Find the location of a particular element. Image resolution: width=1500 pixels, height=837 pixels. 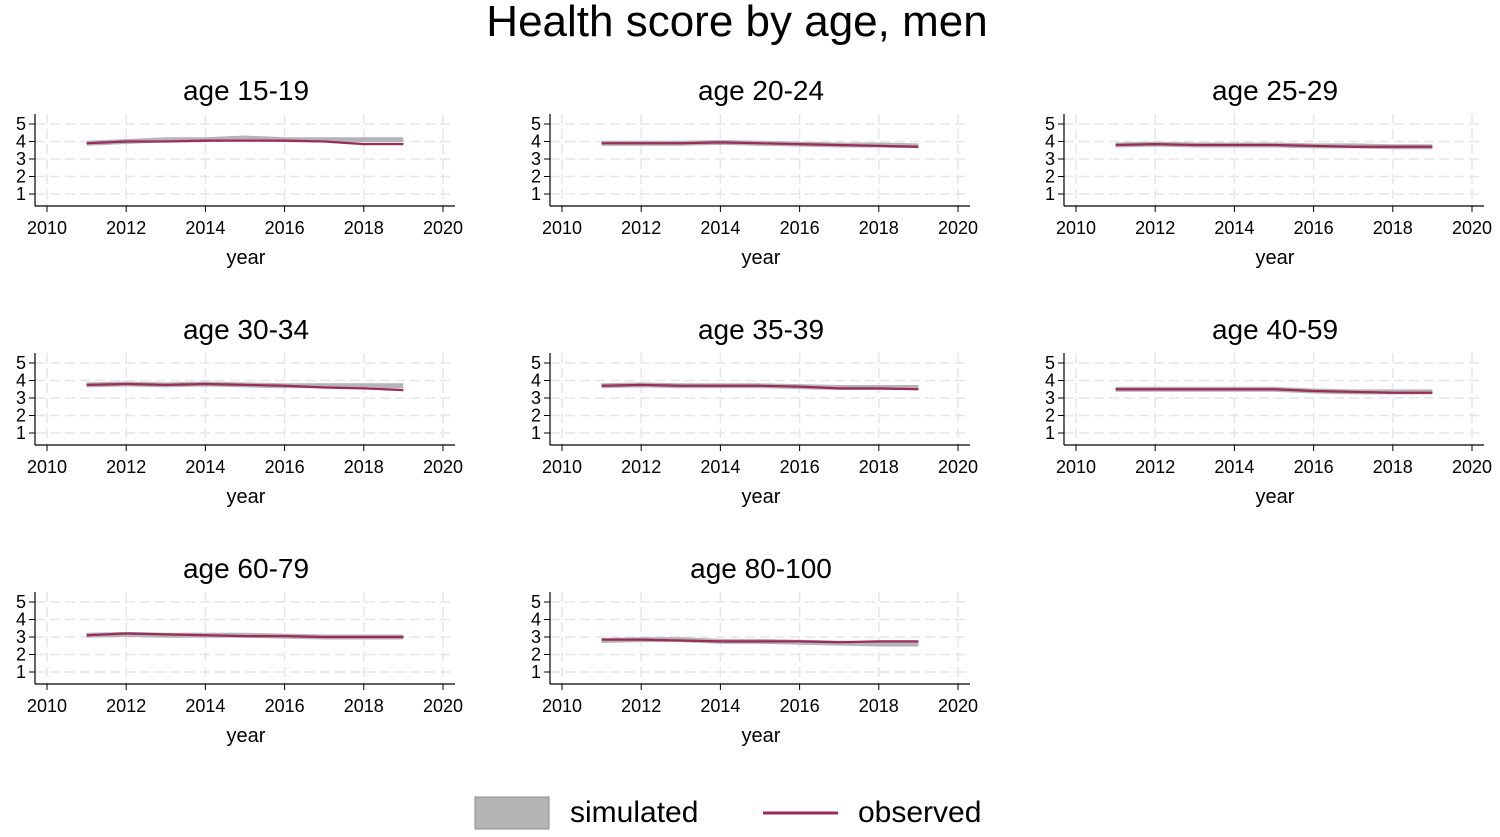

legend: simulated observed is located at coordinates (727, 813).